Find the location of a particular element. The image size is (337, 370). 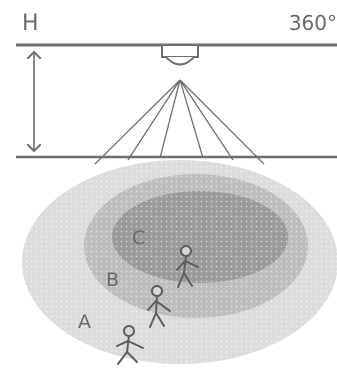

height-label: H is located at coordinates (30, 23).